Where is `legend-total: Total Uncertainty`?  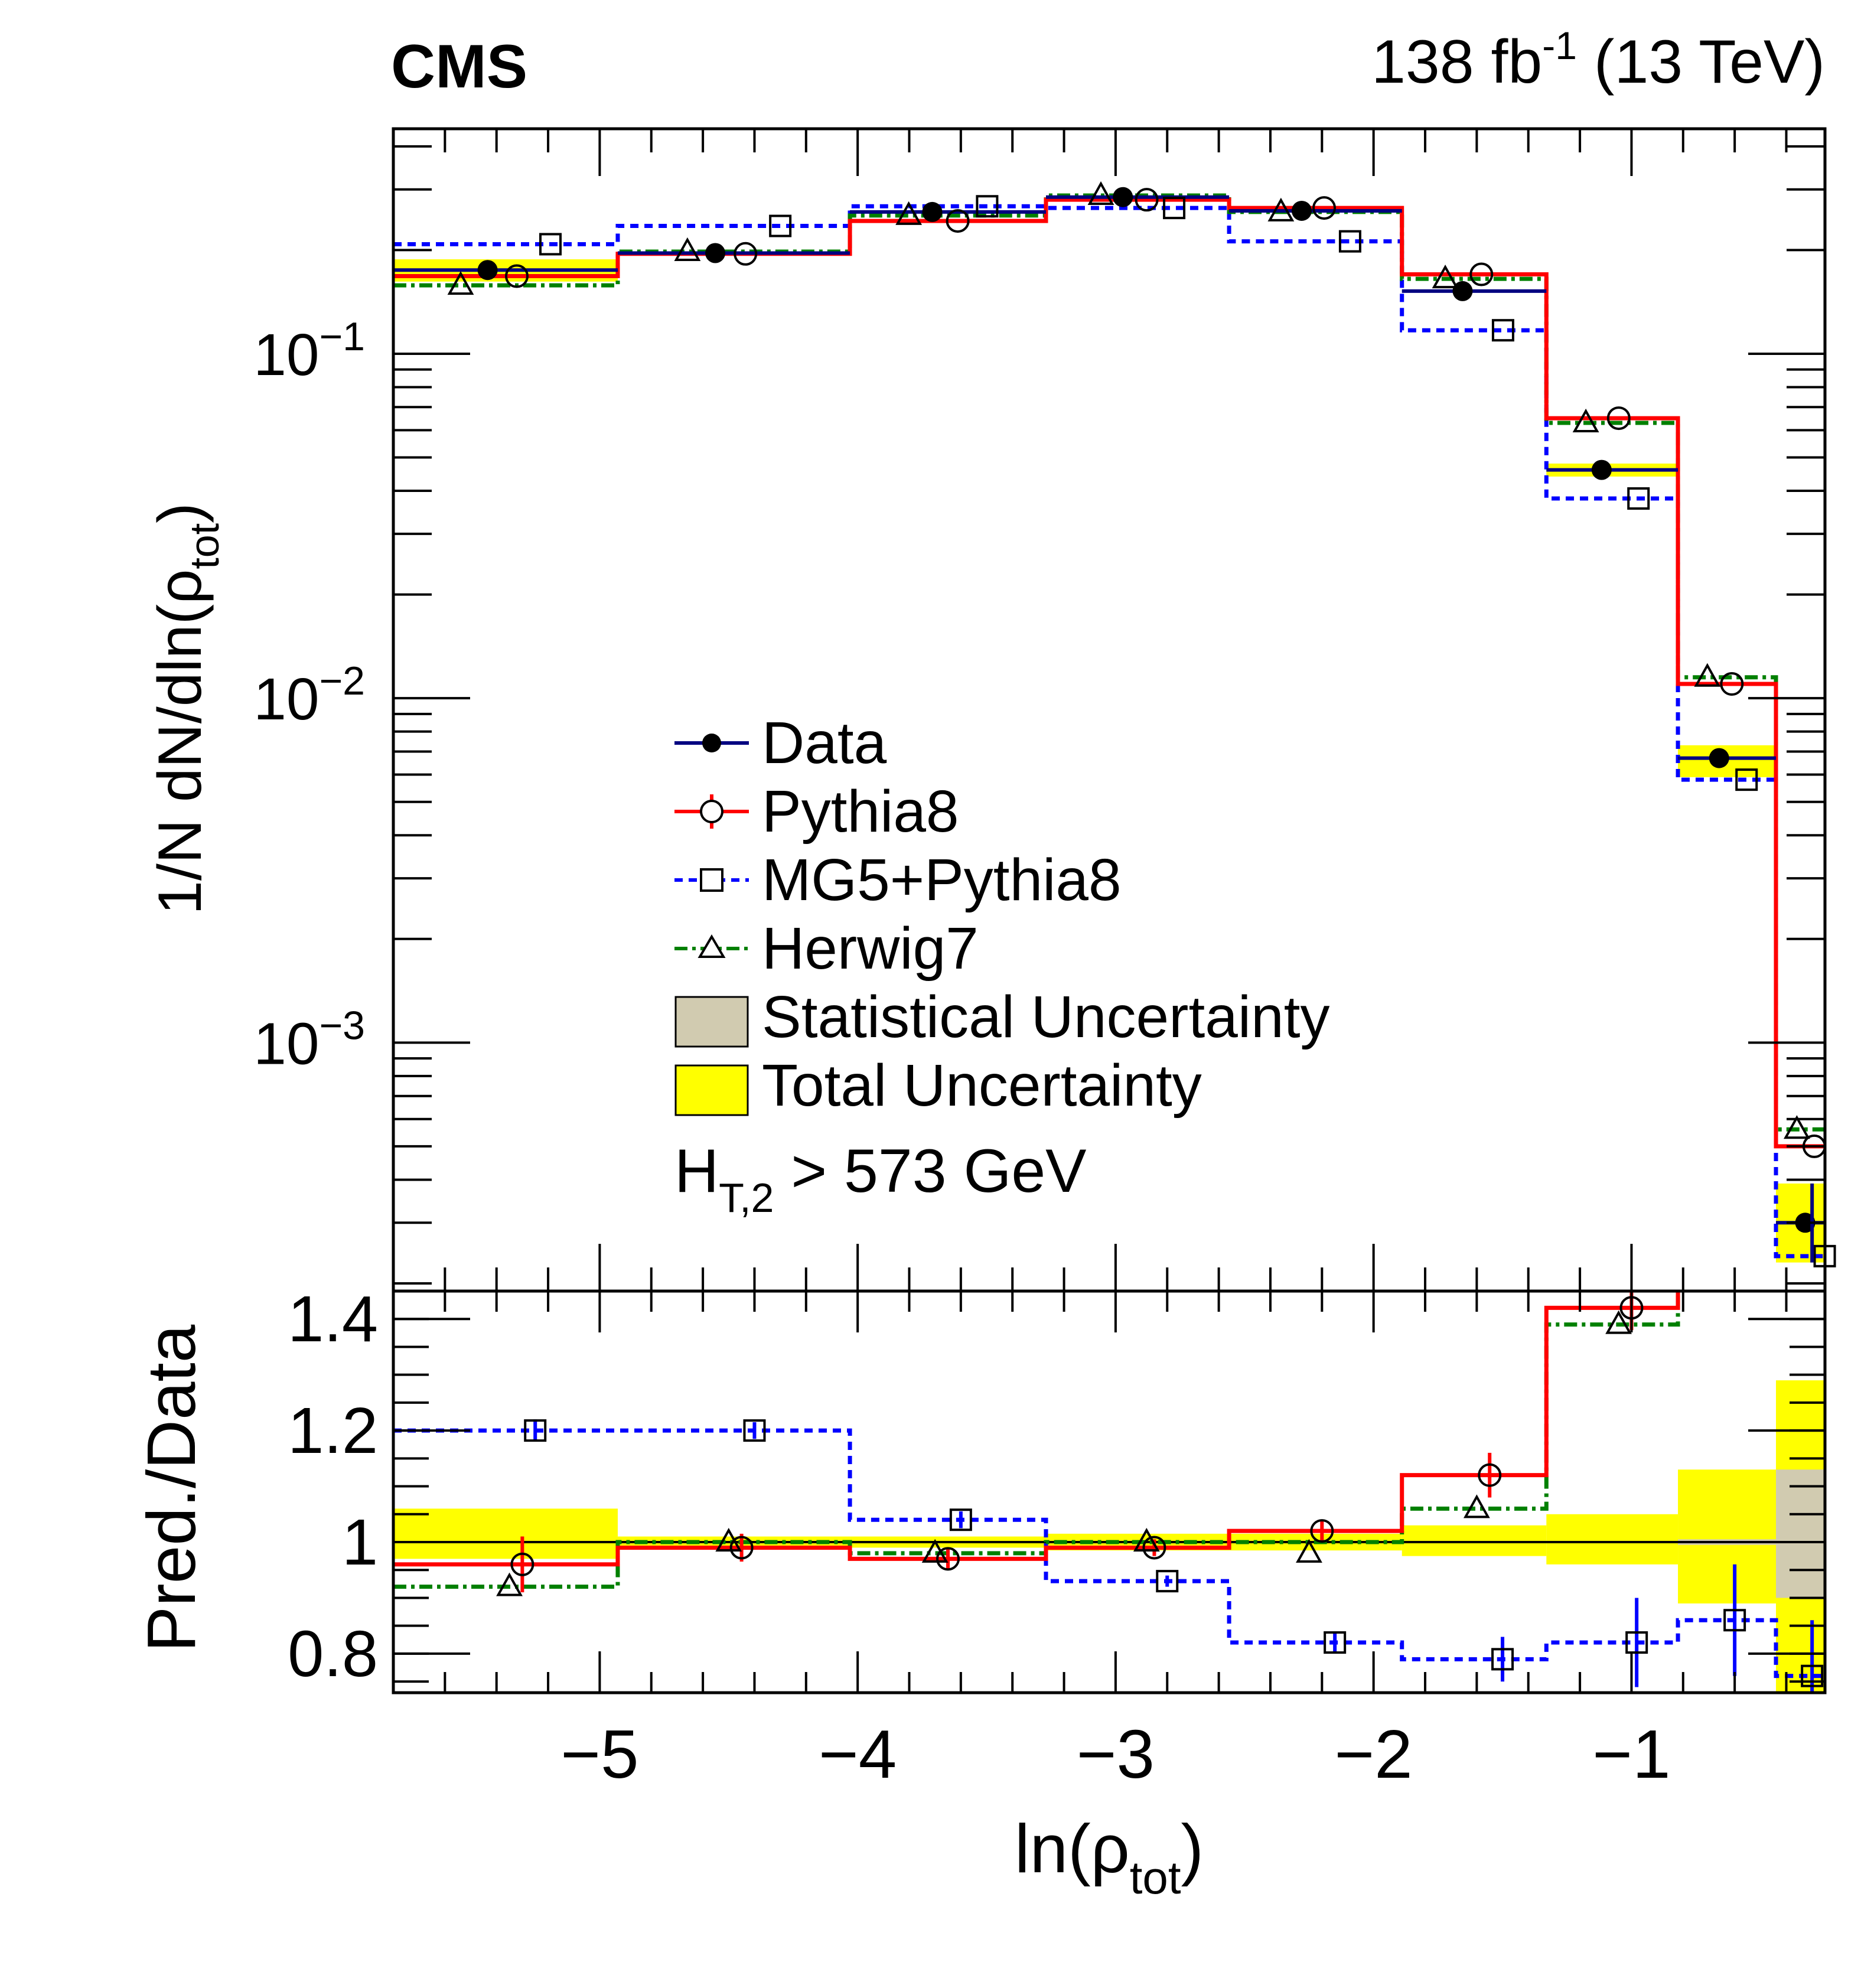 legend-total: Total Uncertainty is located at coordinates (938, 1085).